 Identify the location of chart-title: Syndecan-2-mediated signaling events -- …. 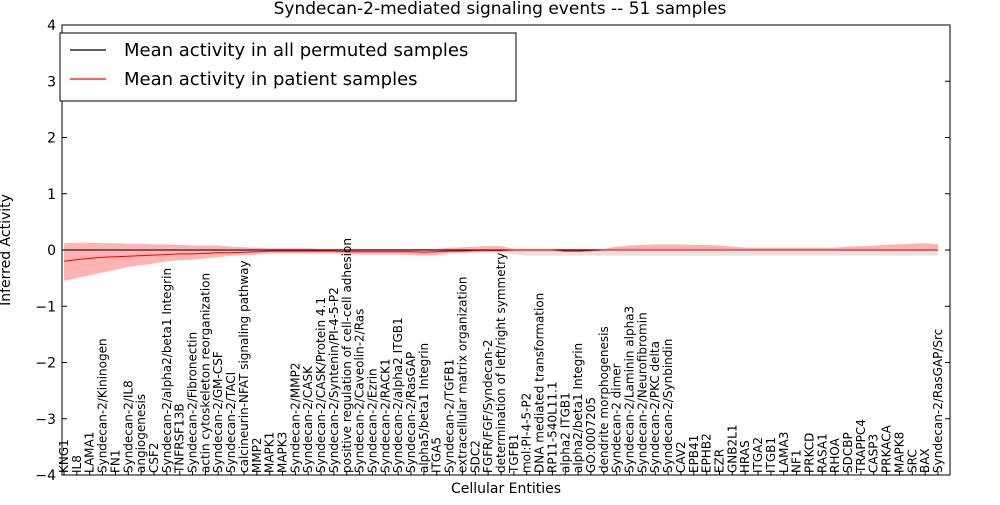
(500, 9).